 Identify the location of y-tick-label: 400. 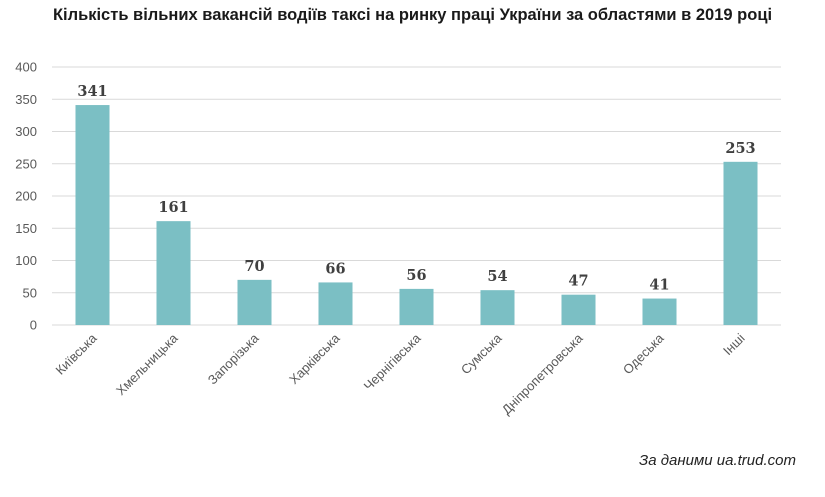
(26, 67).